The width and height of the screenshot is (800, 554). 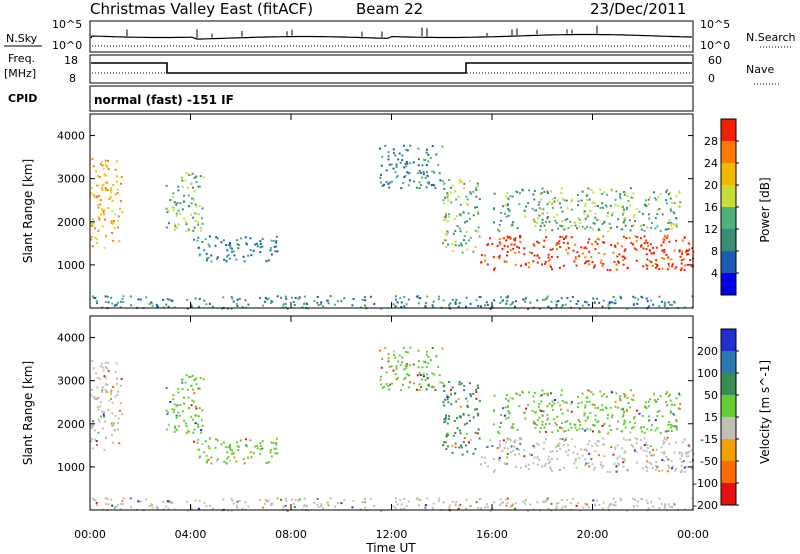 I want to click on x-tick-label: 00:00, so click(x=90, y=534).